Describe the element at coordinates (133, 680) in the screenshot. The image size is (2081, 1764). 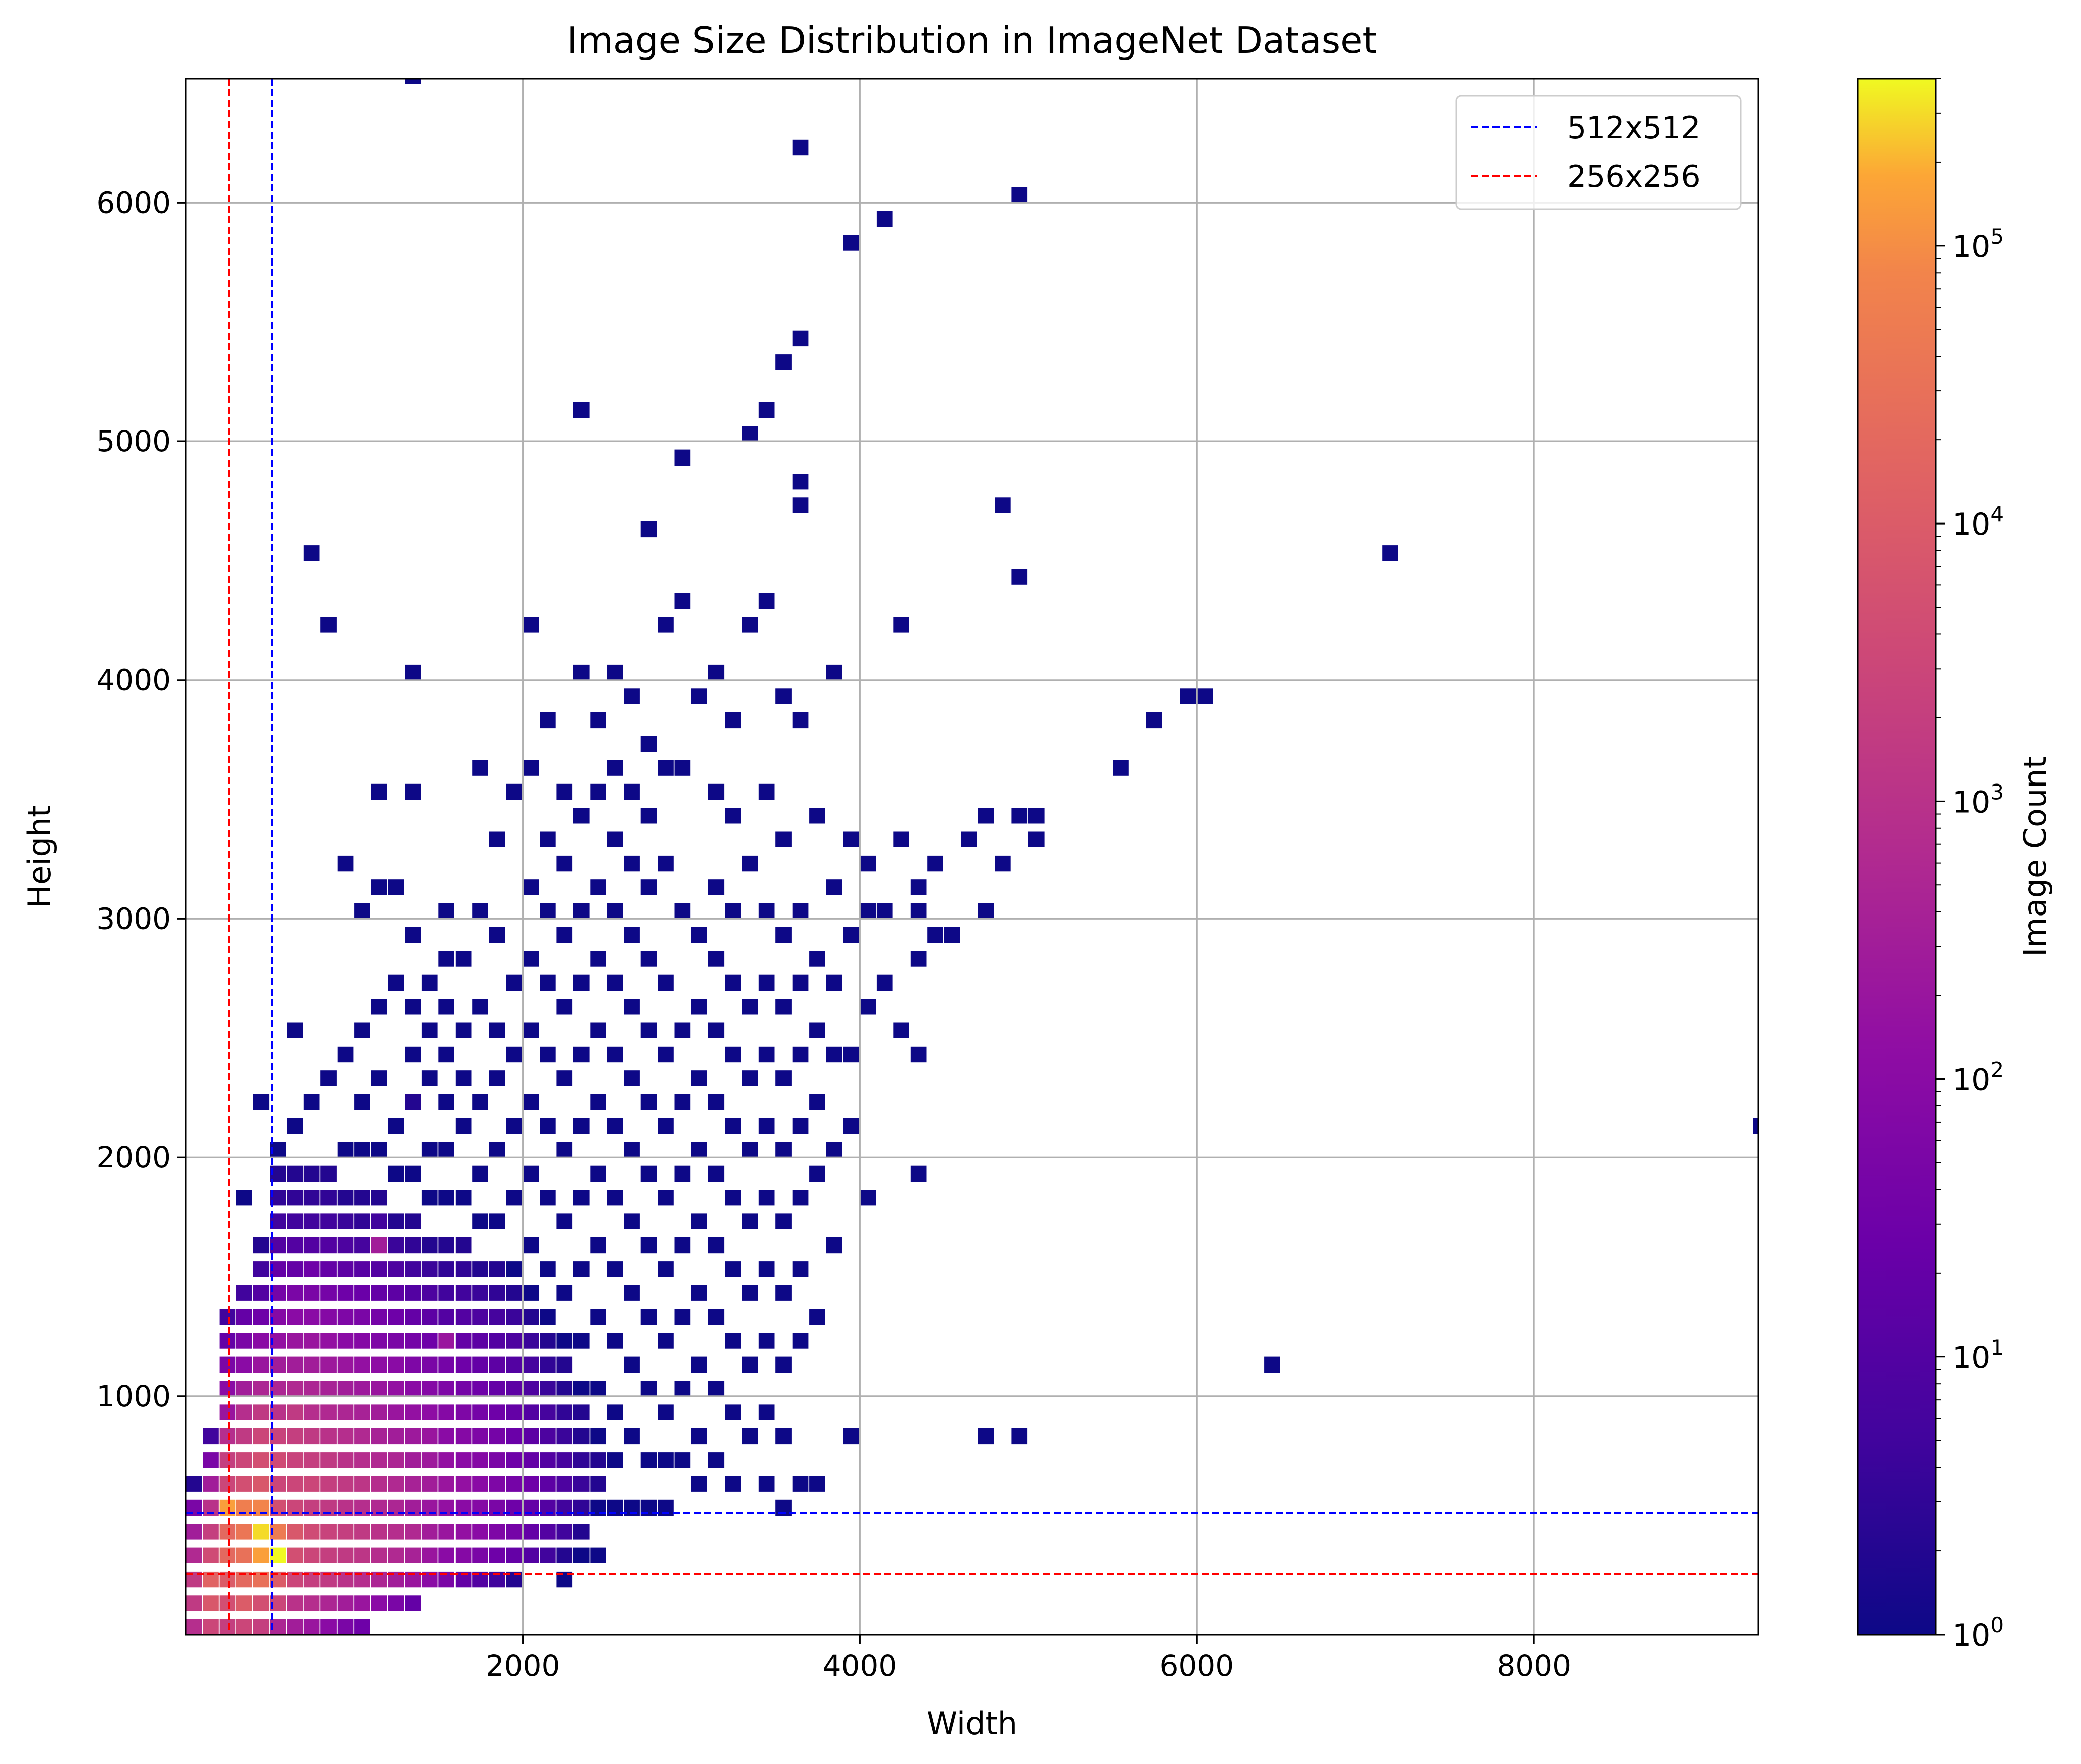
I see `y-tick-label: 4000` at that location.